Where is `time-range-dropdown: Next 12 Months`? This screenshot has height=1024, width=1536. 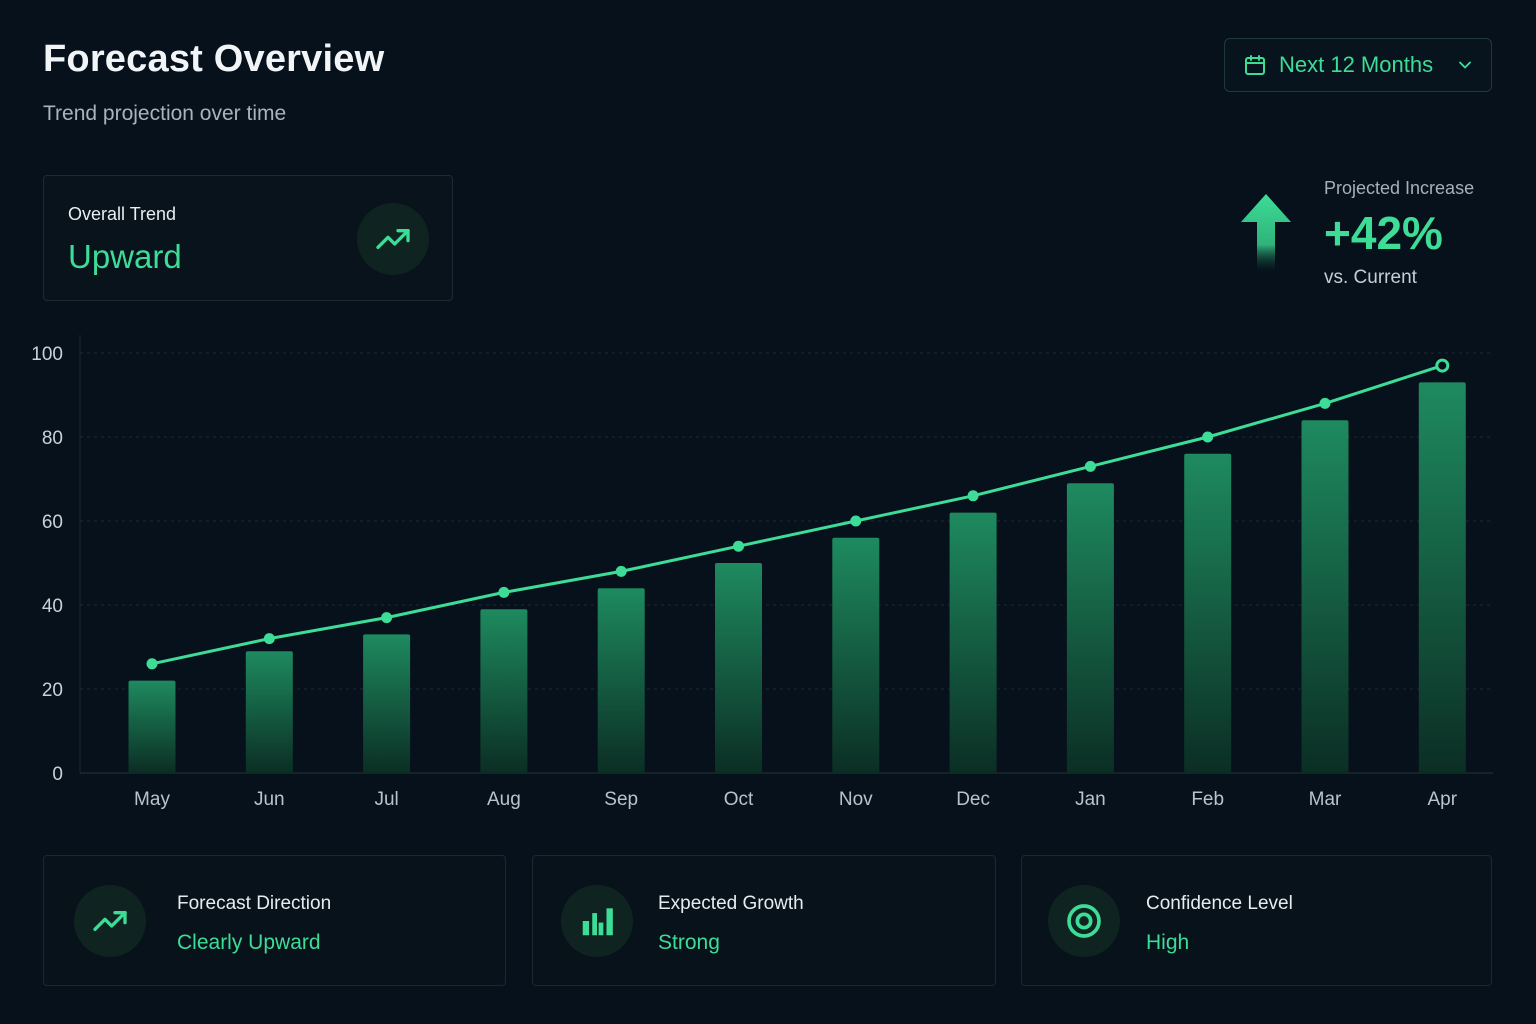
time-range-dropdown: Next 12 Months is located at coordinates (1358, 65).